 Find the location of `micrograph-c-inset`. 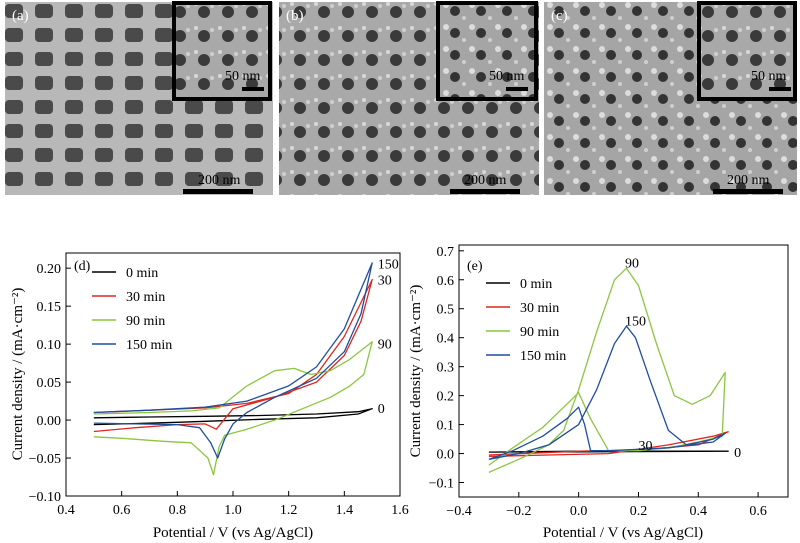

micrograph-c-inset is located at coordinates (747, 51).